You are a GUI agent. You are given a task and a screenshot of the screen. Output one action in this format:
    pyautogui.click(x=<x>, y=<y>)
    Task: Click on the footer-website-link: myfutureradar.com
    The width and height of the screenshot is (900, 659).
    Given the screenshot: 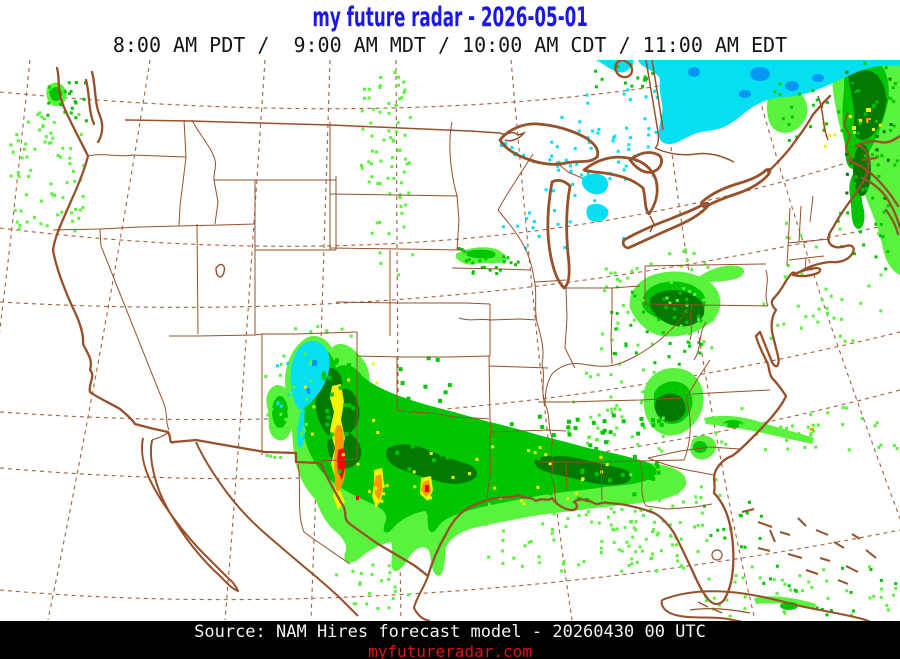 What is the action you would take?
    pyautogui.click(x=450, y=650)
    